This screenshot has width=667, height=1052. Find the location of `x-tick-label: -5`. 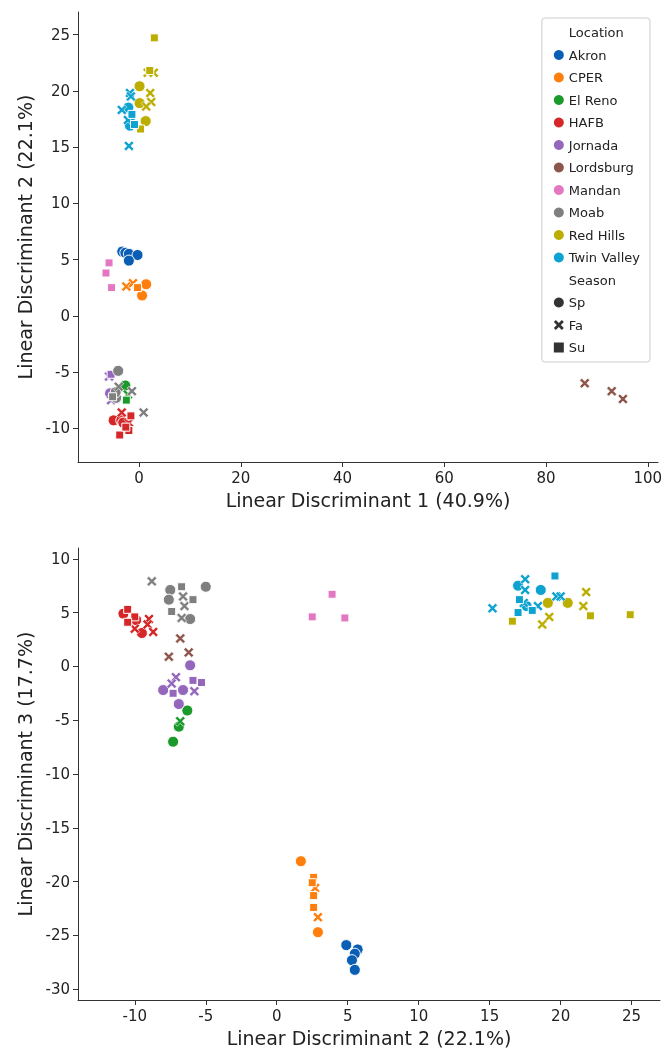

x-tick-label: -5 is located at coordinates (206, 1015).